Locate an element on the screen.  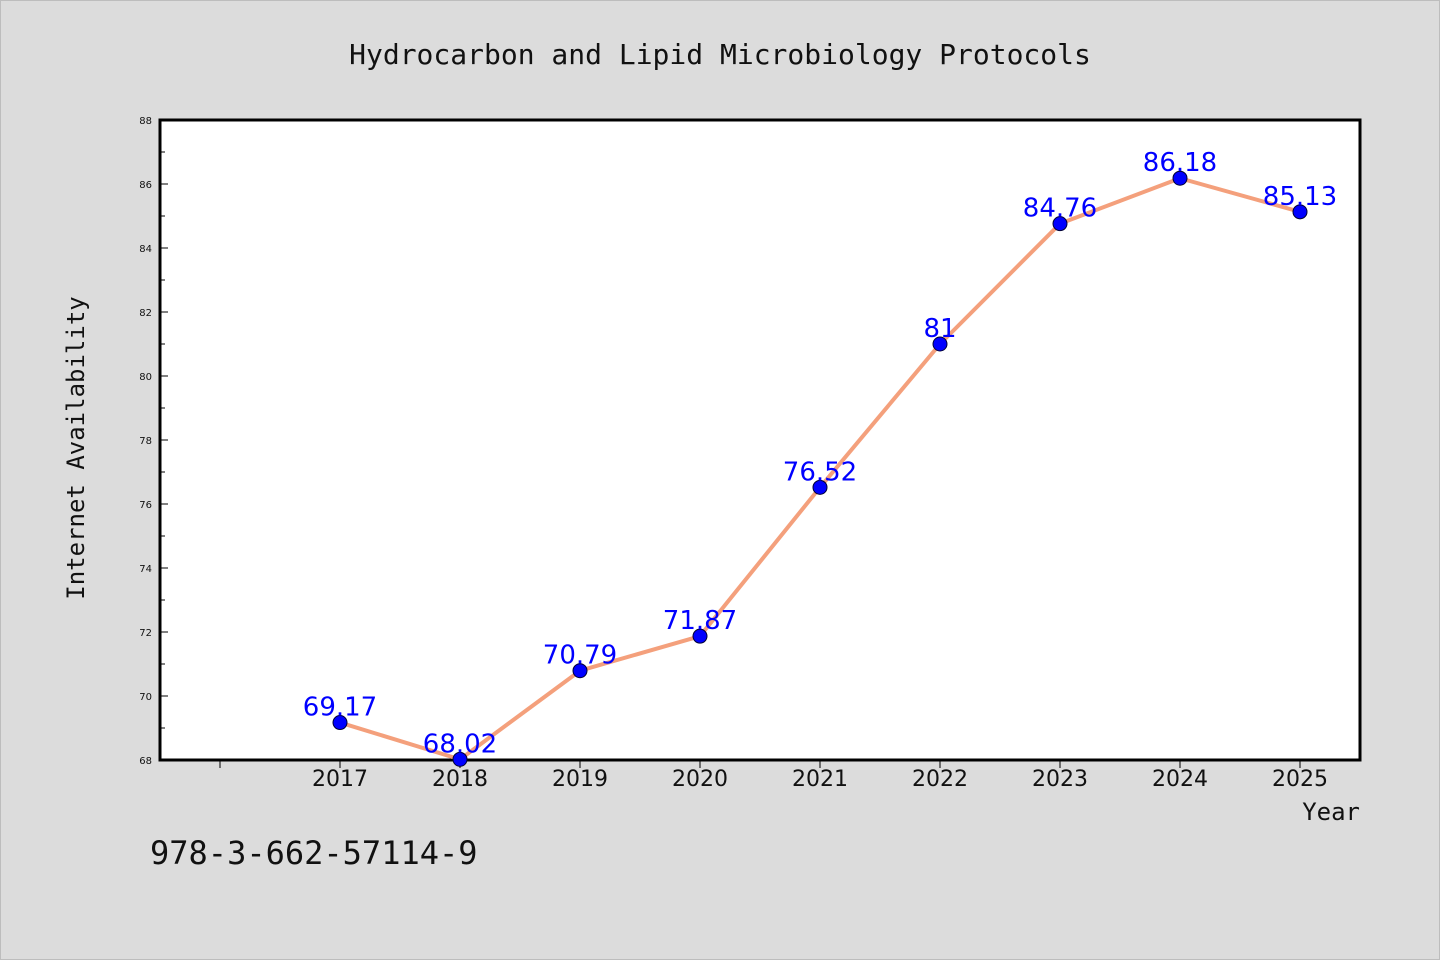
x-tick-label: 2019 is located at coordinates (580, 779).